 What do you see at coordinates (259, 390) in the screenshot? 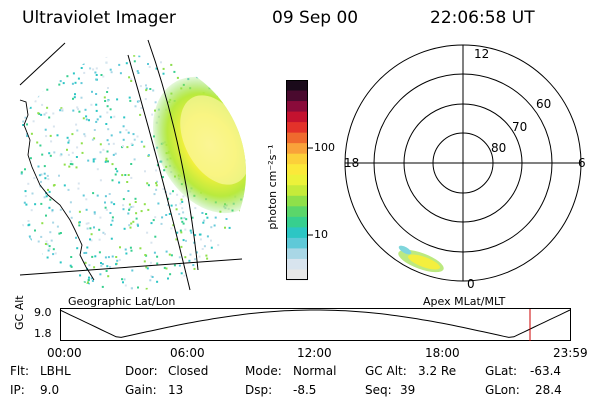
I see `dsp-label: Dsp:` at bounding box center [259, 390].